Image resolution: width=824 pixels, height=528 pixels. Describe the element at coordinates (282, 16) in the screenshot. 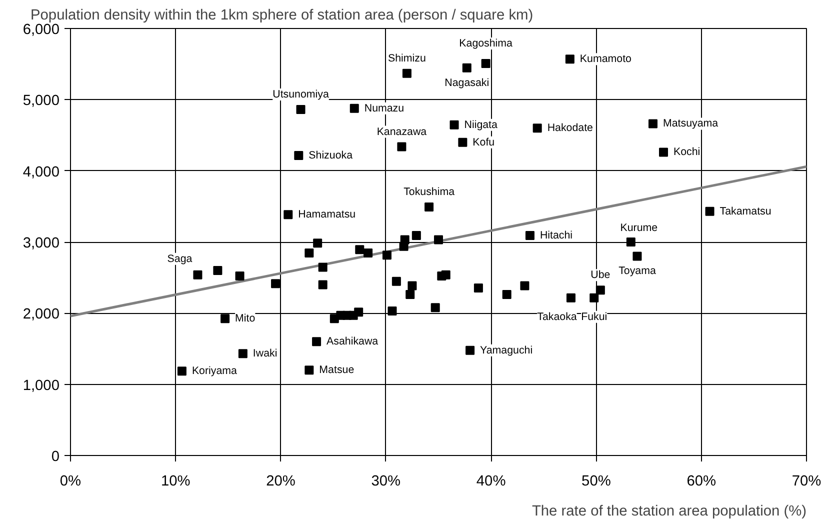

I see `chart-title: Population density within the 1km sphere of station area (person / square km)` at that location.